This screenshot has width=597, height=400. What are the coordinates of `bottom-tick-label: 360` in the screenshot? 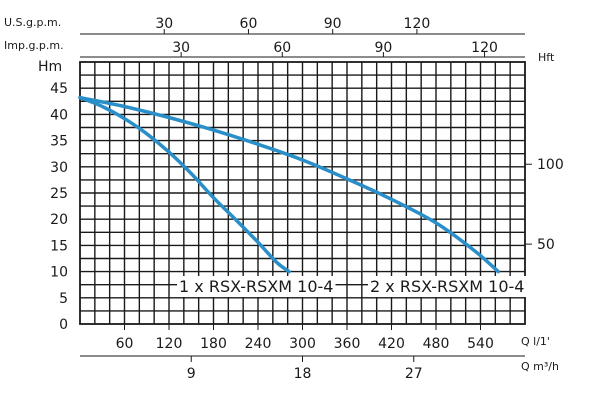 It's located at (347, 344).